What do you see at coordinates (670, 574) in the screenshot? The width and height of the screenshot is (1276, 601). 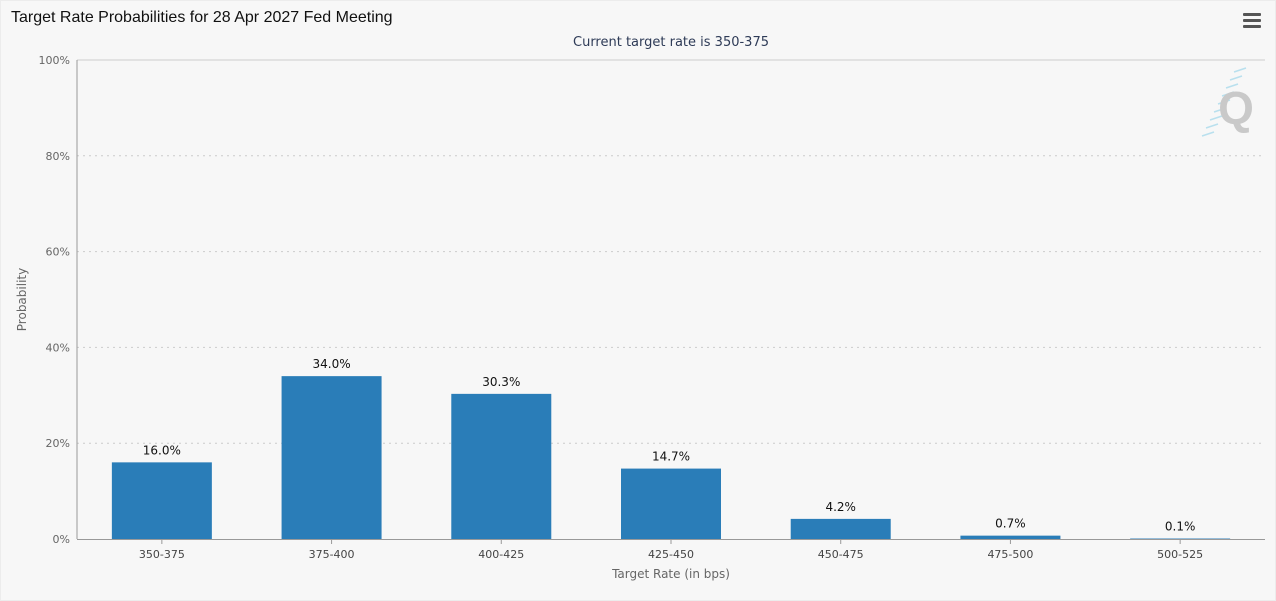 I see `x-axis-title: Target Rate (in bps)` at bounding box center [670, 574].